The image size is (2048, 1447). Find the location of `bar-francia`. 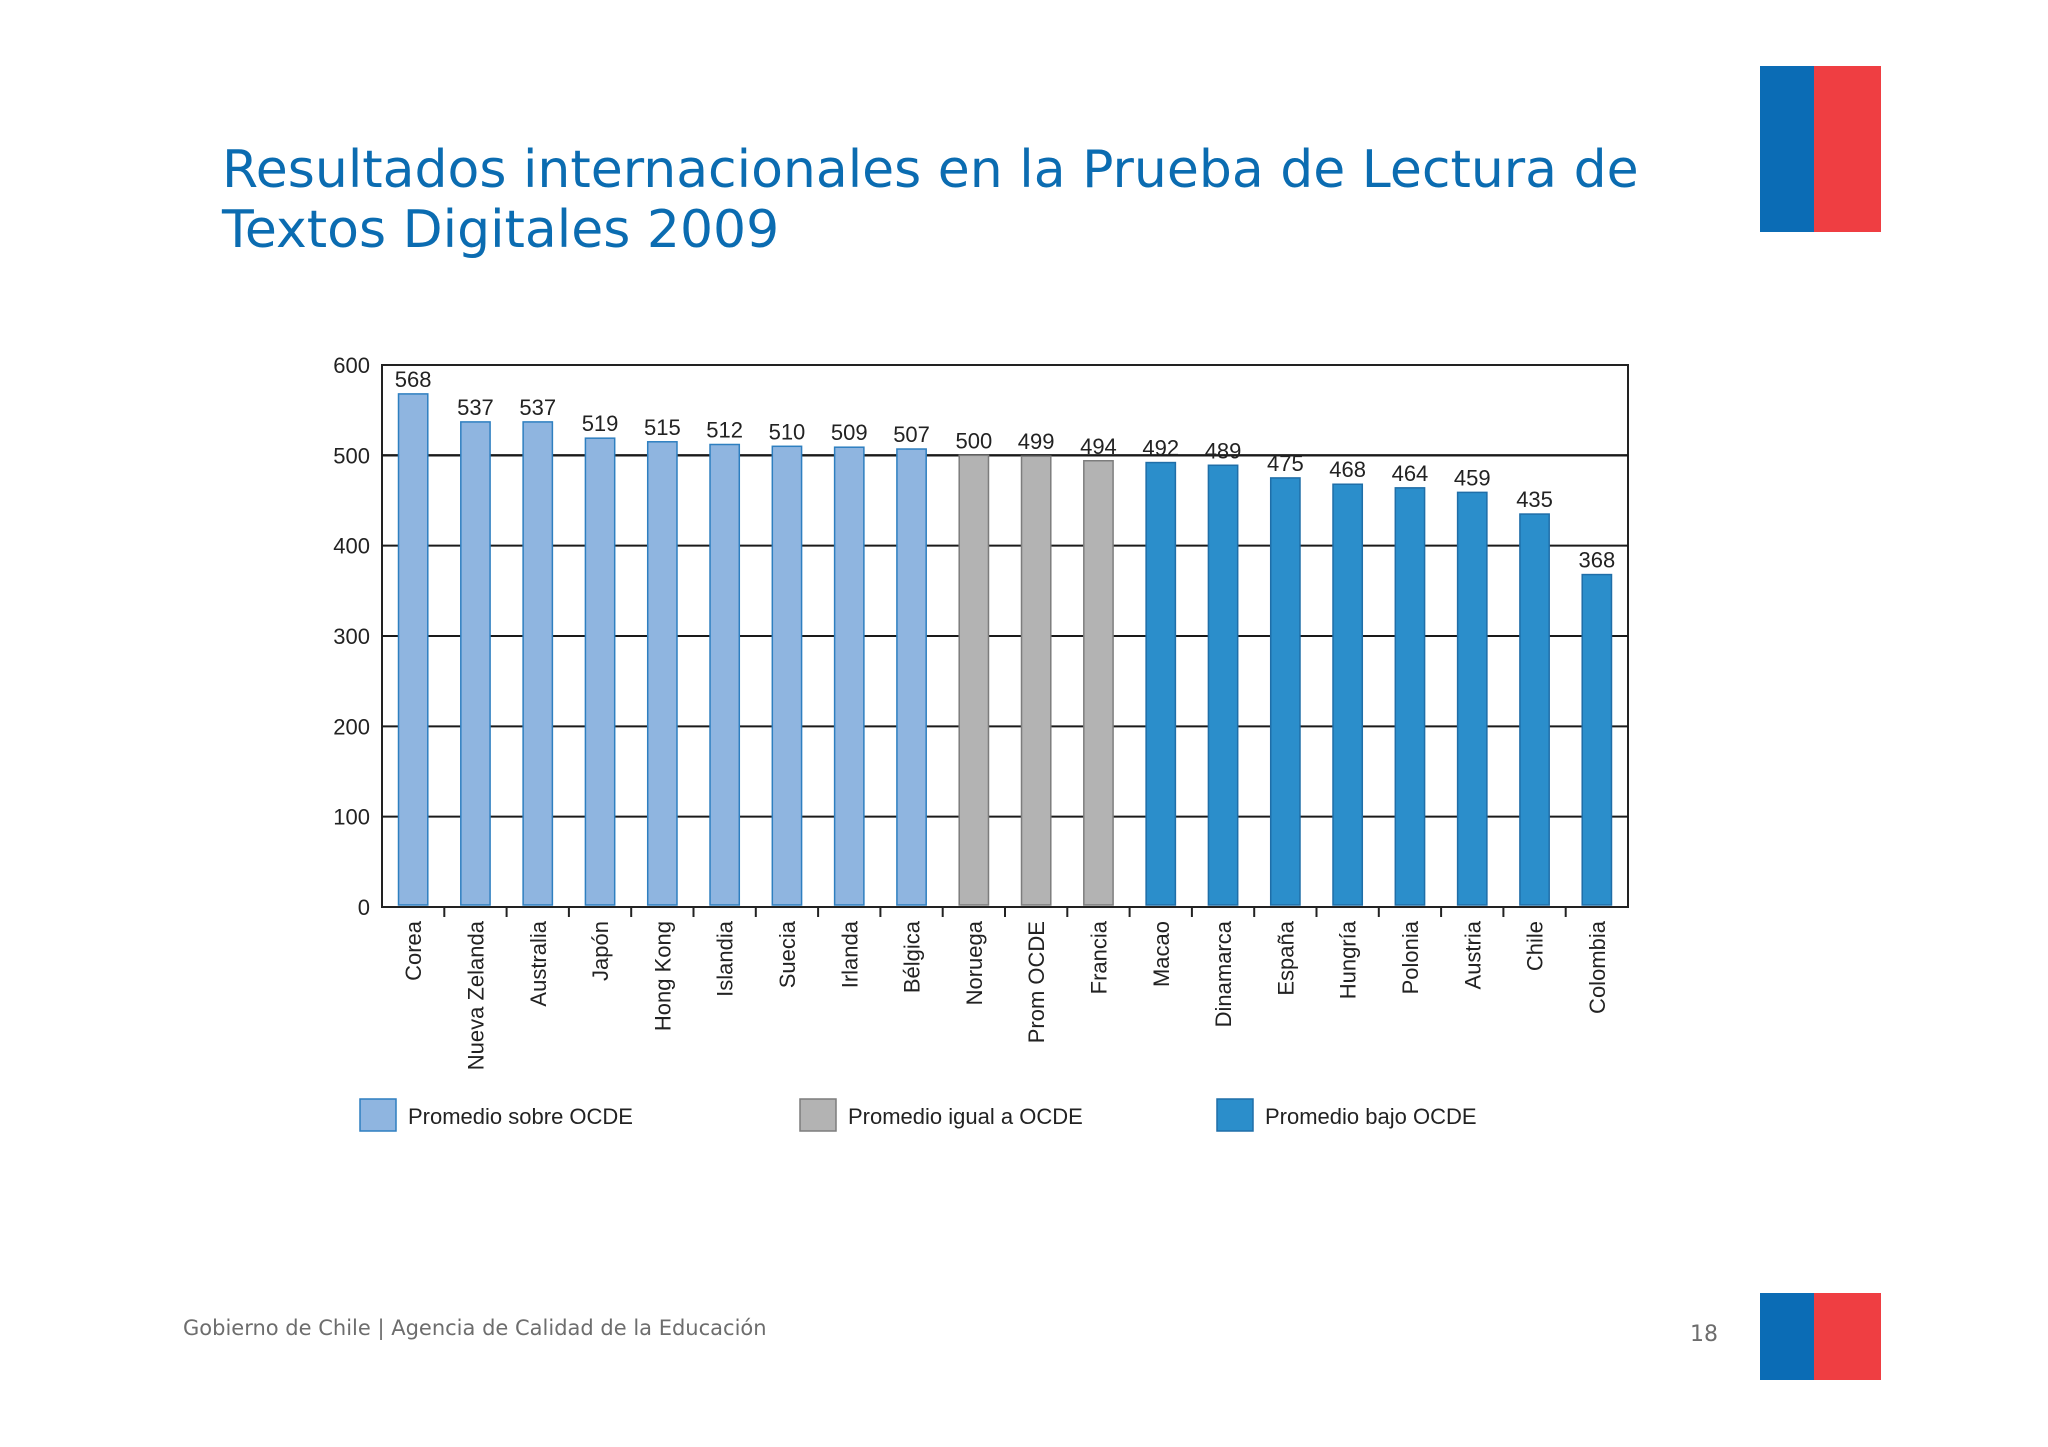

bar-francia is located at coordinates (1098, 683).